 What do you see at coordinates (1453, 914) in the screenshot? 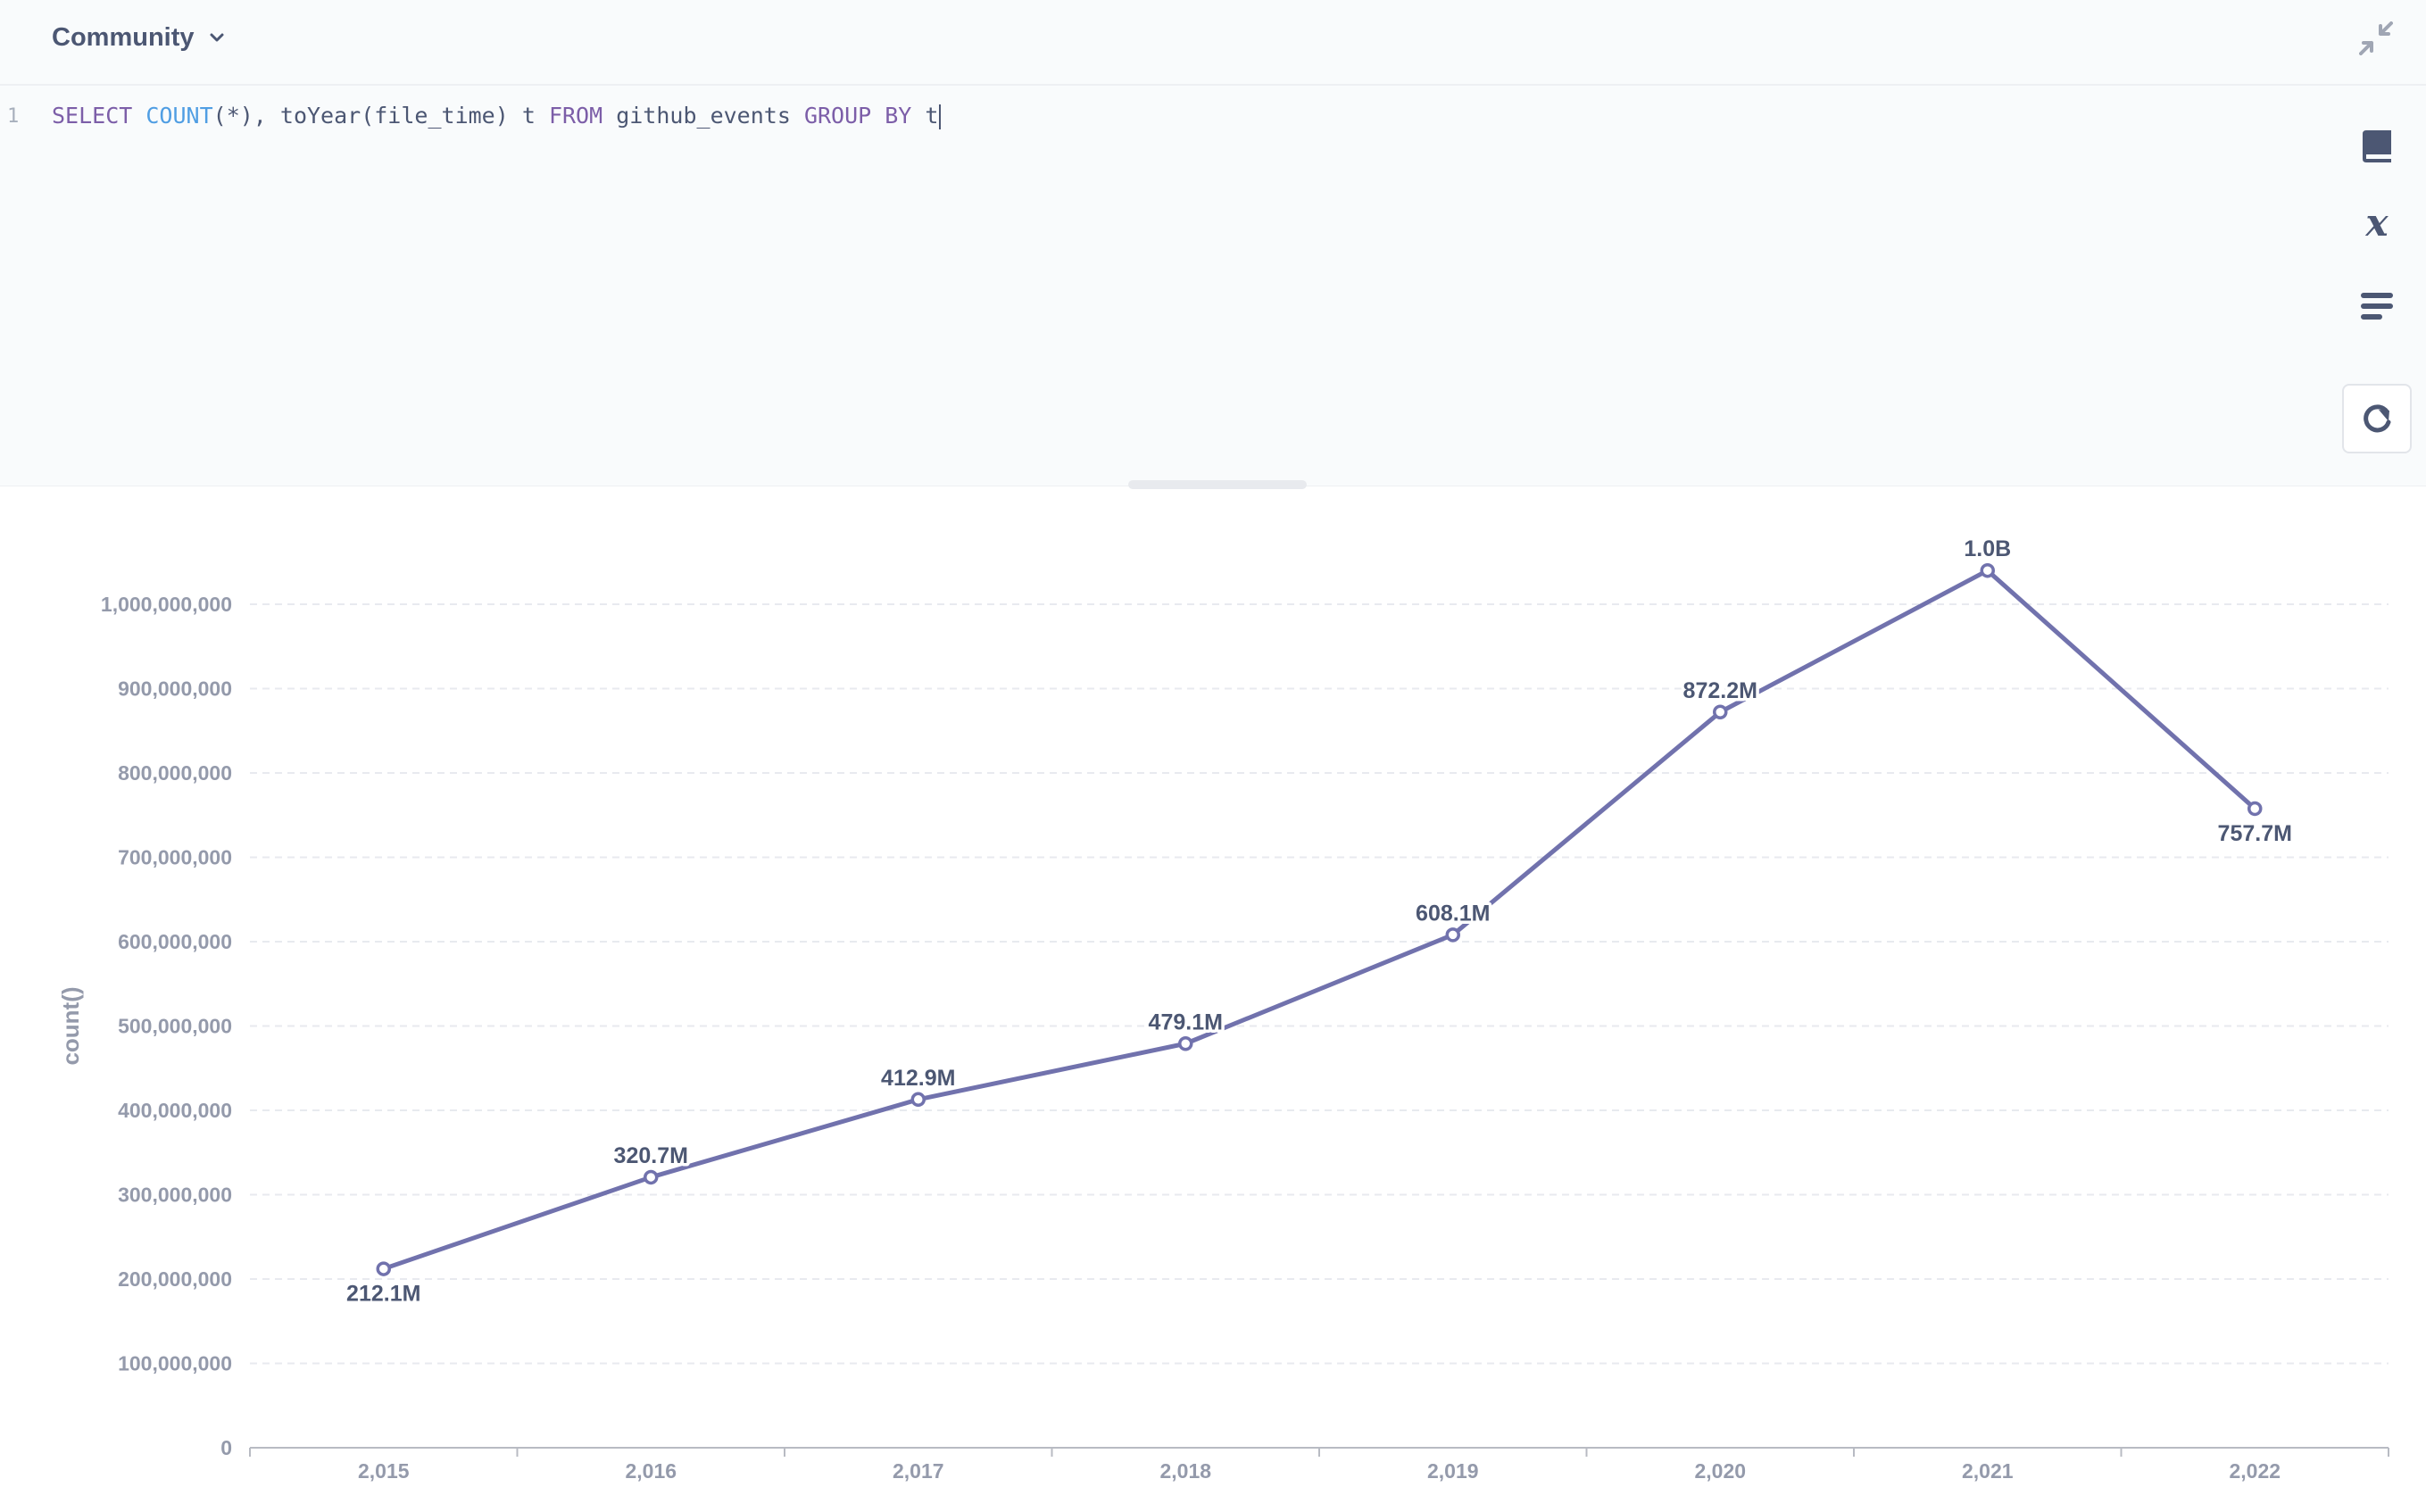
I see `data-label: 608.1M` at bounding box center [1453, 914].